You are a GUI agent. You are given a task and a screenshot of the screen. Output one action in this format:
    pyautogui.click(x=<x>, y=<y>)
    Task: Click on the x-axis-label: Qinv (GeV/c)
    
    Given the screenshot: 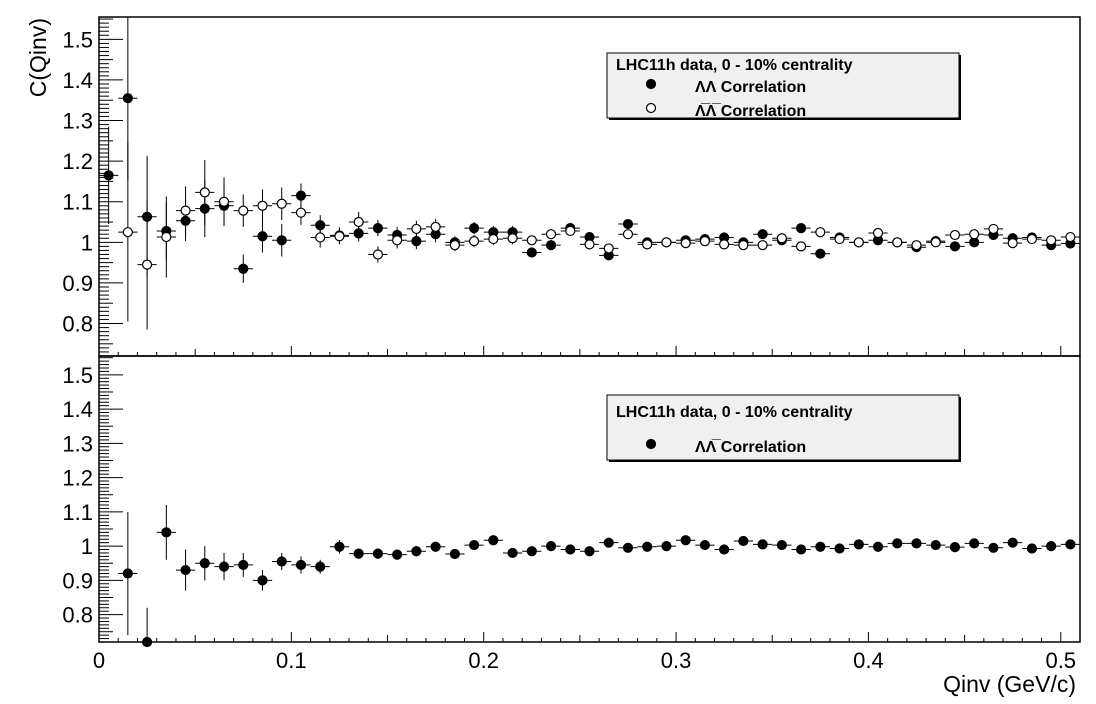 What is the action you would take?
    pyautogui.click(x=1009, y=684)
    